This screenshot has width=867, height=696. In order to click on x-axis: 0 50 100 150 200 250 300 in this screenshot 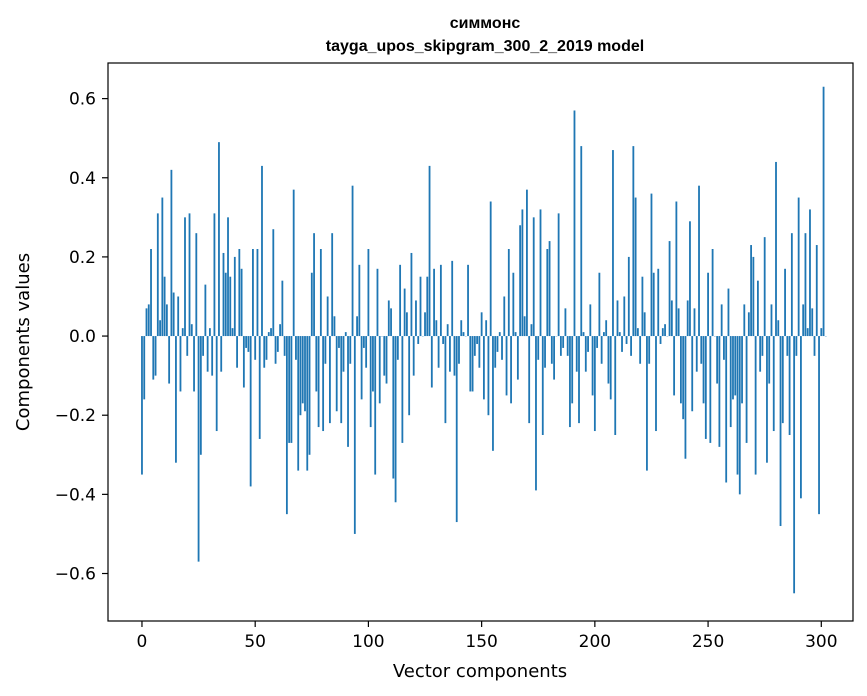, I will do `click(487, 636)`.